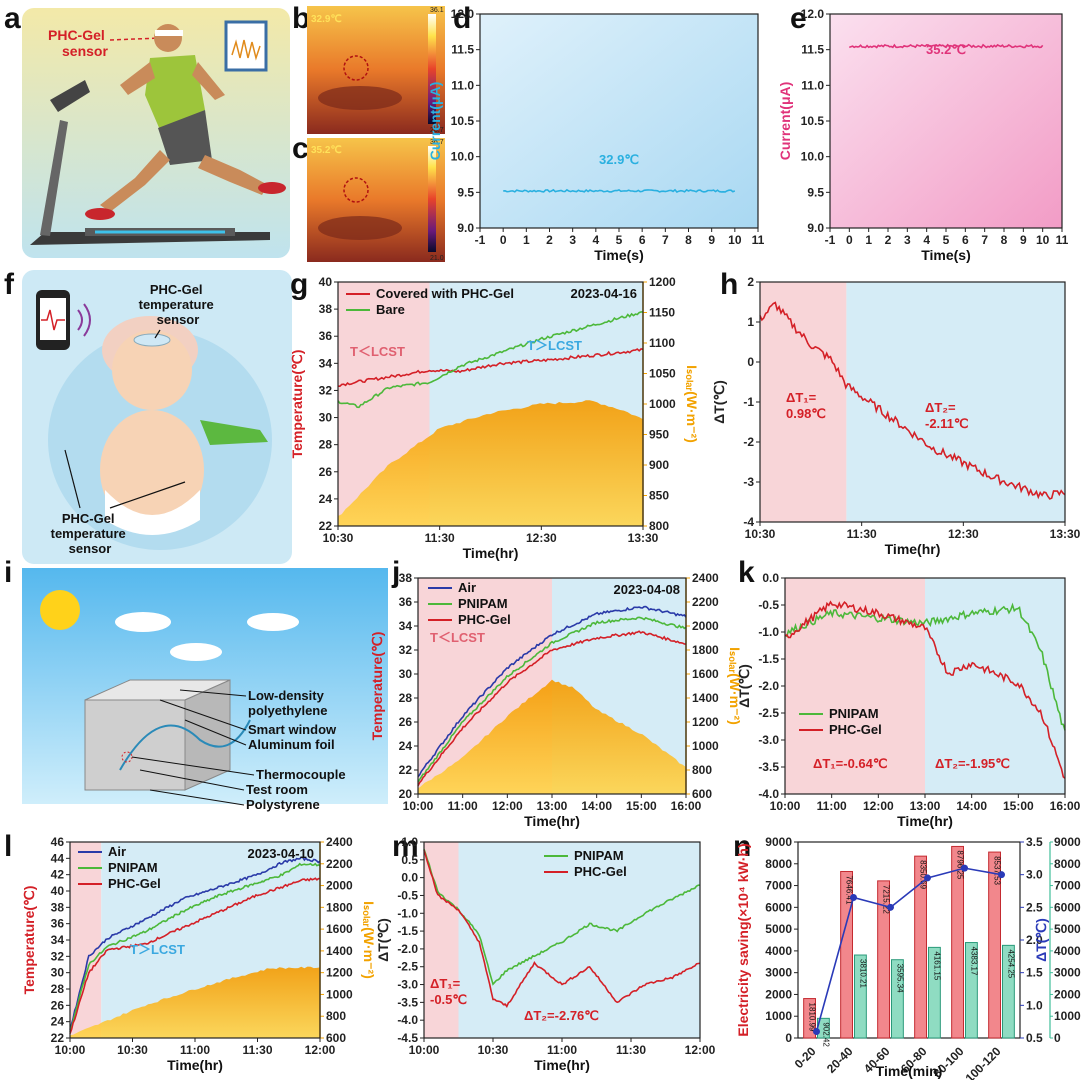  Describe the element at coordinates (150, 162) in the screenshot. I see `treadmill-icon` at that location.